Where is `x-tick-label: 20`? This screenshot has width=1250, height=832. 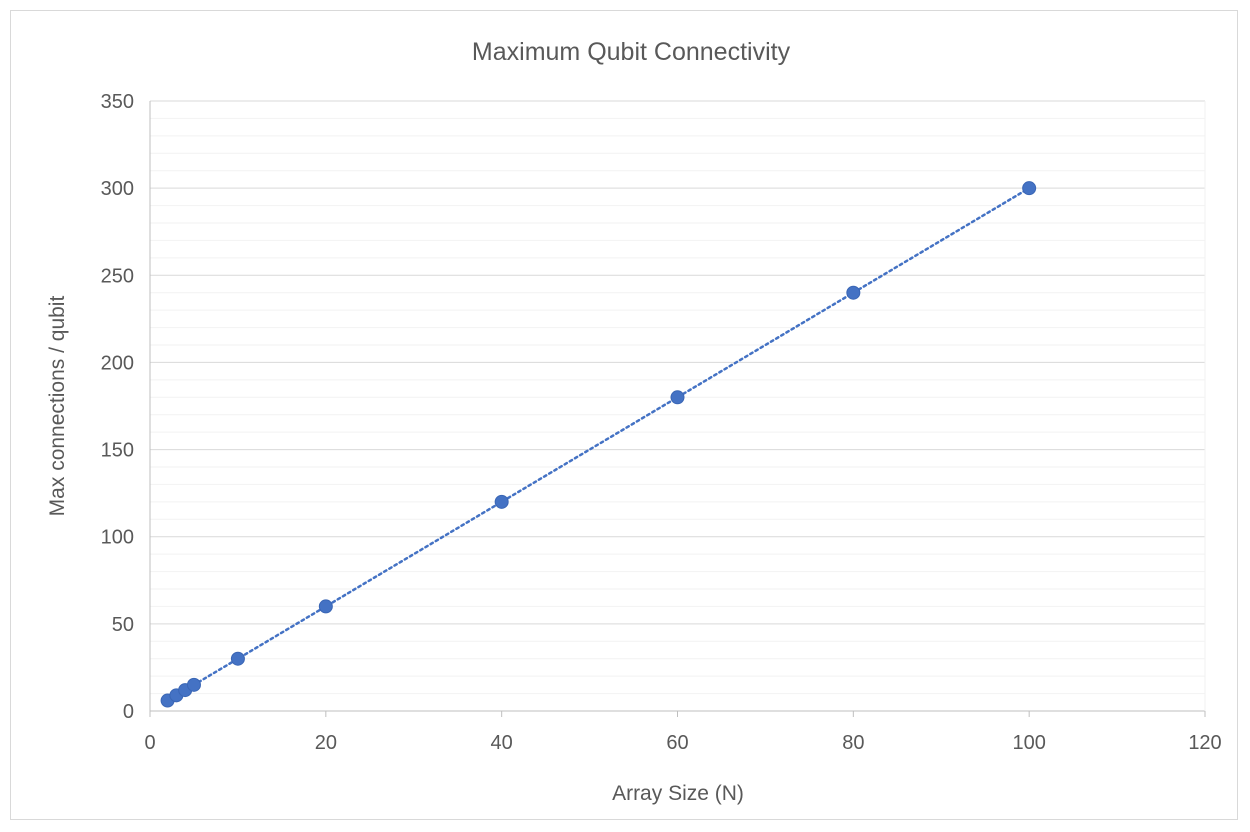 x-tick-label: 20 is located at coordinates (326, 743).